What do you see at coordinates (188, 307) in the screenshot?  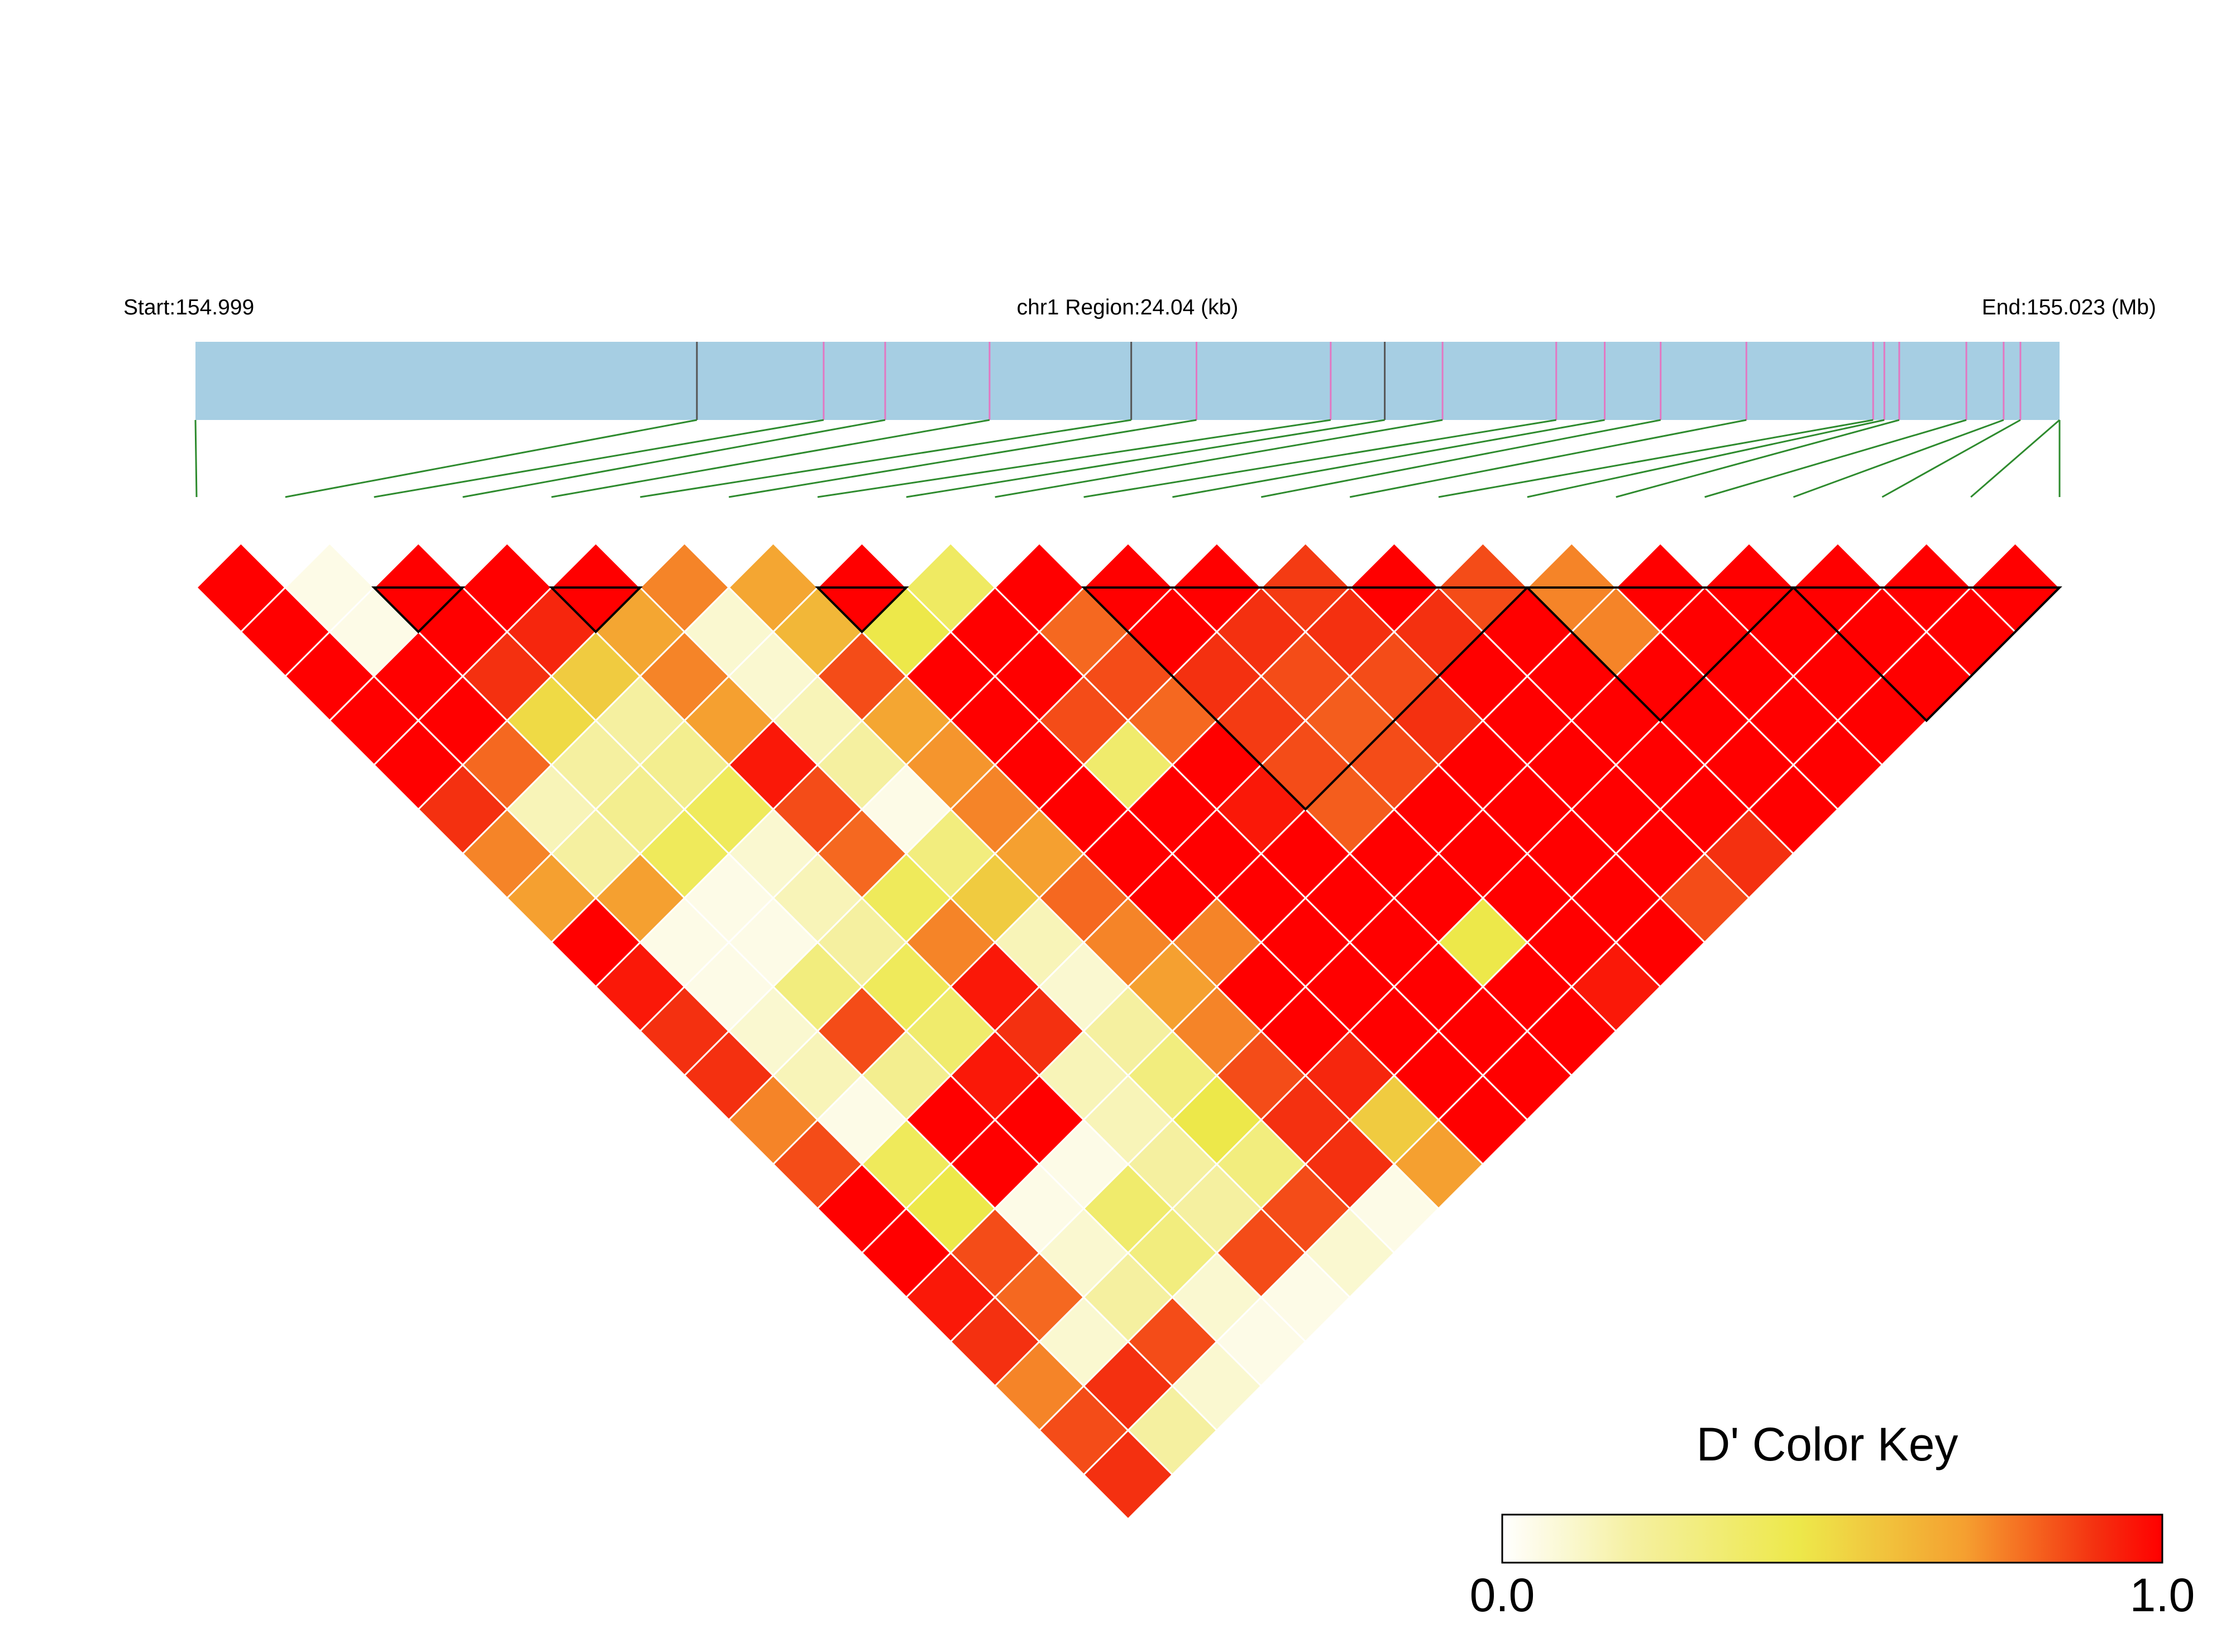 I see `start-label: Start:154.999` at bounding box center [188, 307].